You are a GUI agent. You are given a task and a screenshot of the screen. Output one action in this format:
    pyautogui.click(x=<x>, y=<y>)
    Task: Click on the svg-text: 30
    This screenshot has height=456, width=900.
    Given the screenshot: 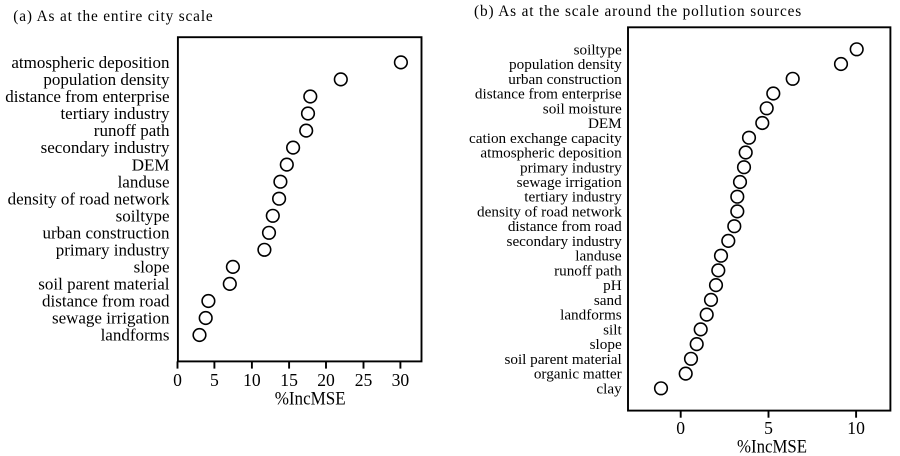 What is the action you would take?
    pyautogui.click(x=401, y=380)
    